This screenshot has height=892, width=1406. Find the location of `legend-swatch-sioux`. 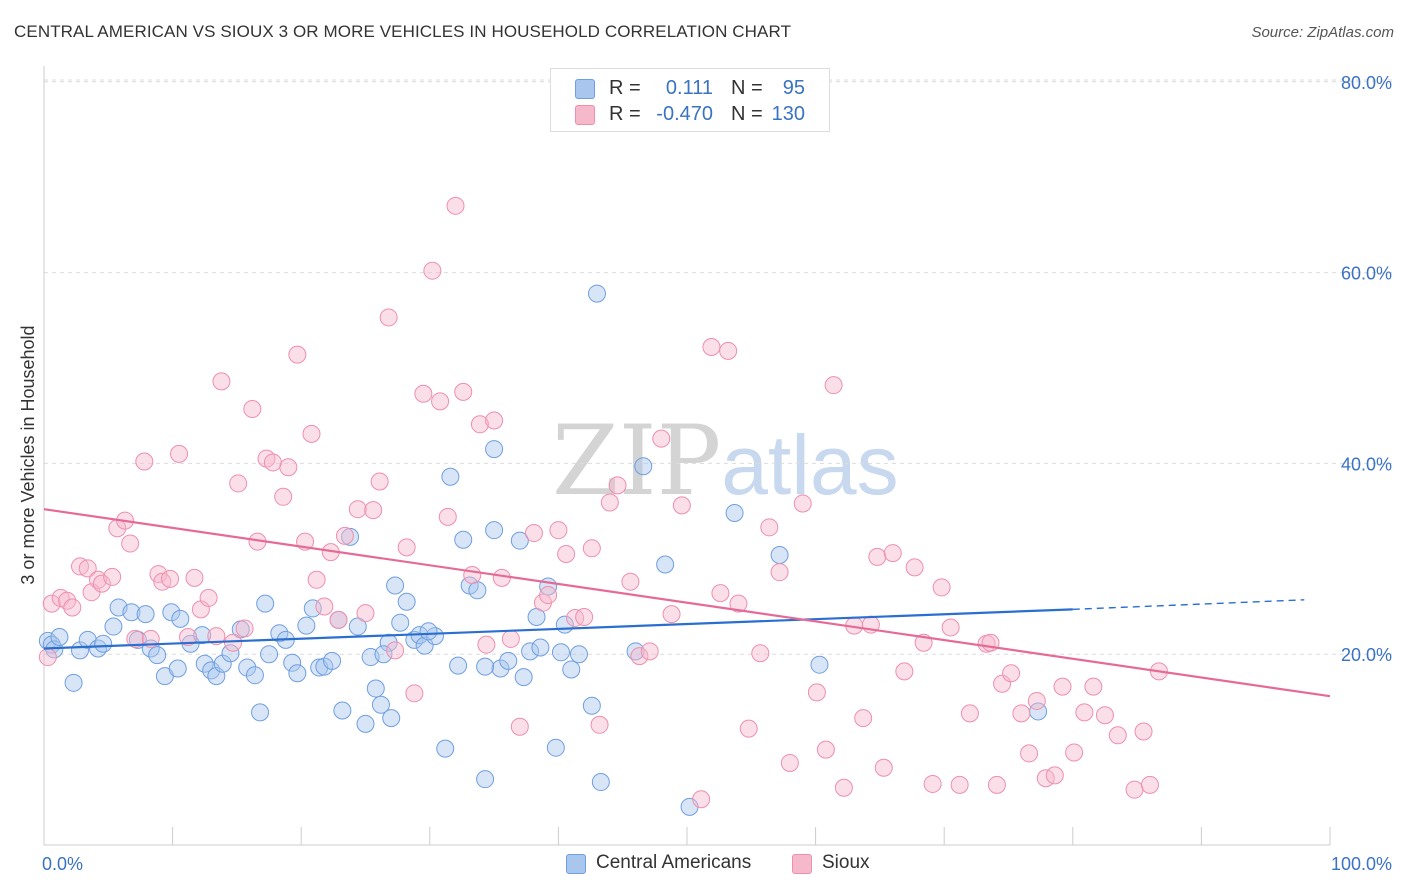

legend-swatch-sioux is located at coordinates (585, 115).